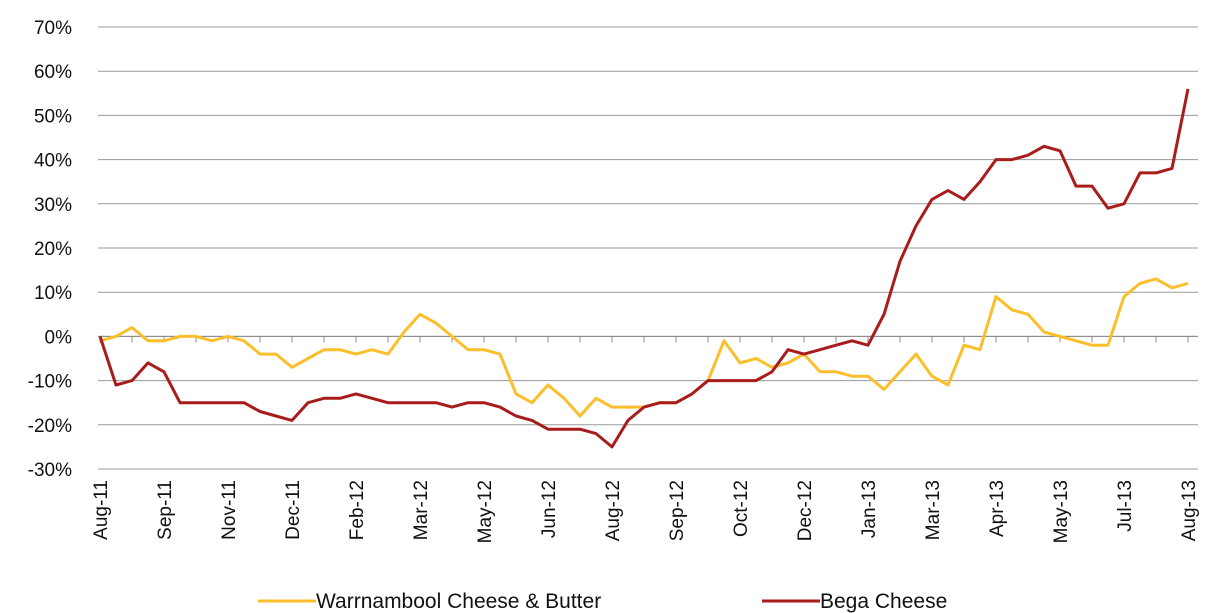  What do you see at coordinates (53, 249) in the screenshot?
I see `y-tick-label: 20%` at bounding box center [53, 249].